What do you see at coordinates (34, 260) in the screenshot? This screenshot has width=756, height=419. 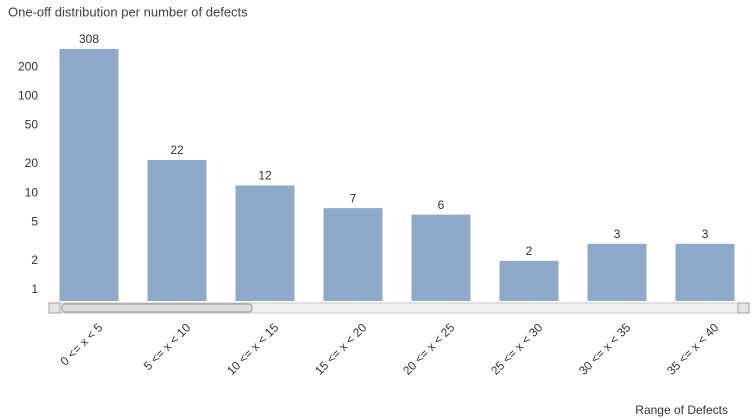 I see `y-tick-label: 2` at bounding box center [34, 260].